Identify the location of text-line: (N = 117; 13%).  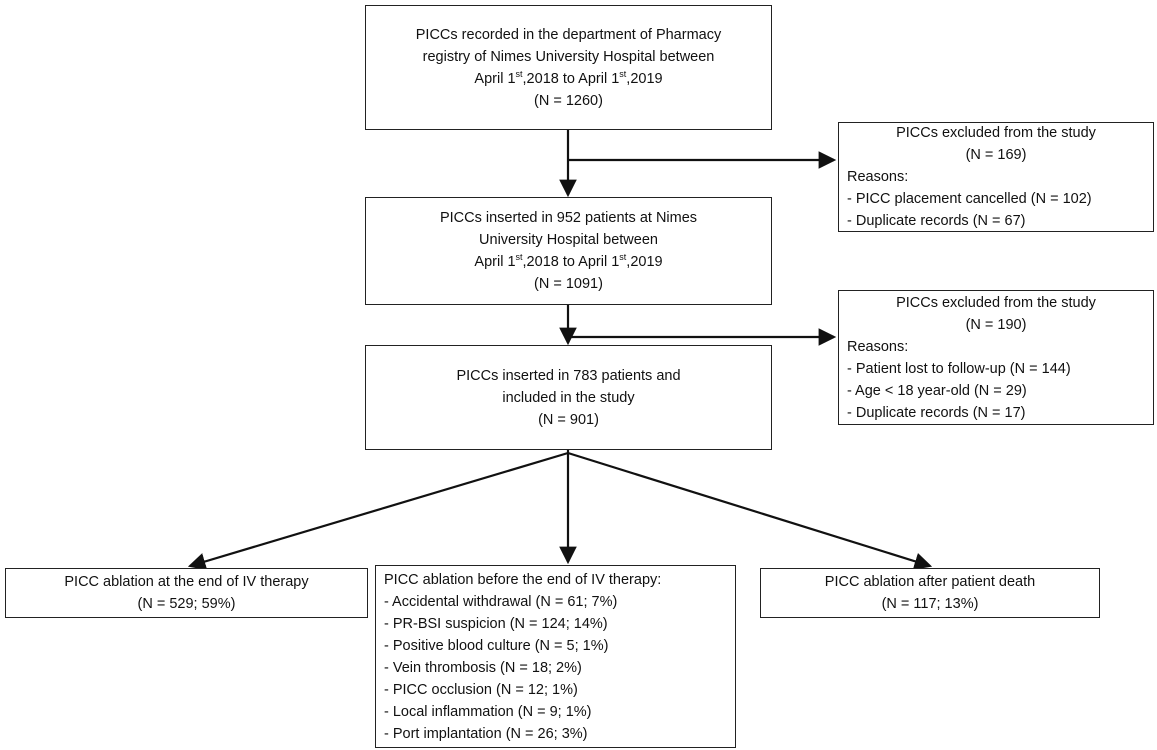
(930, 604).